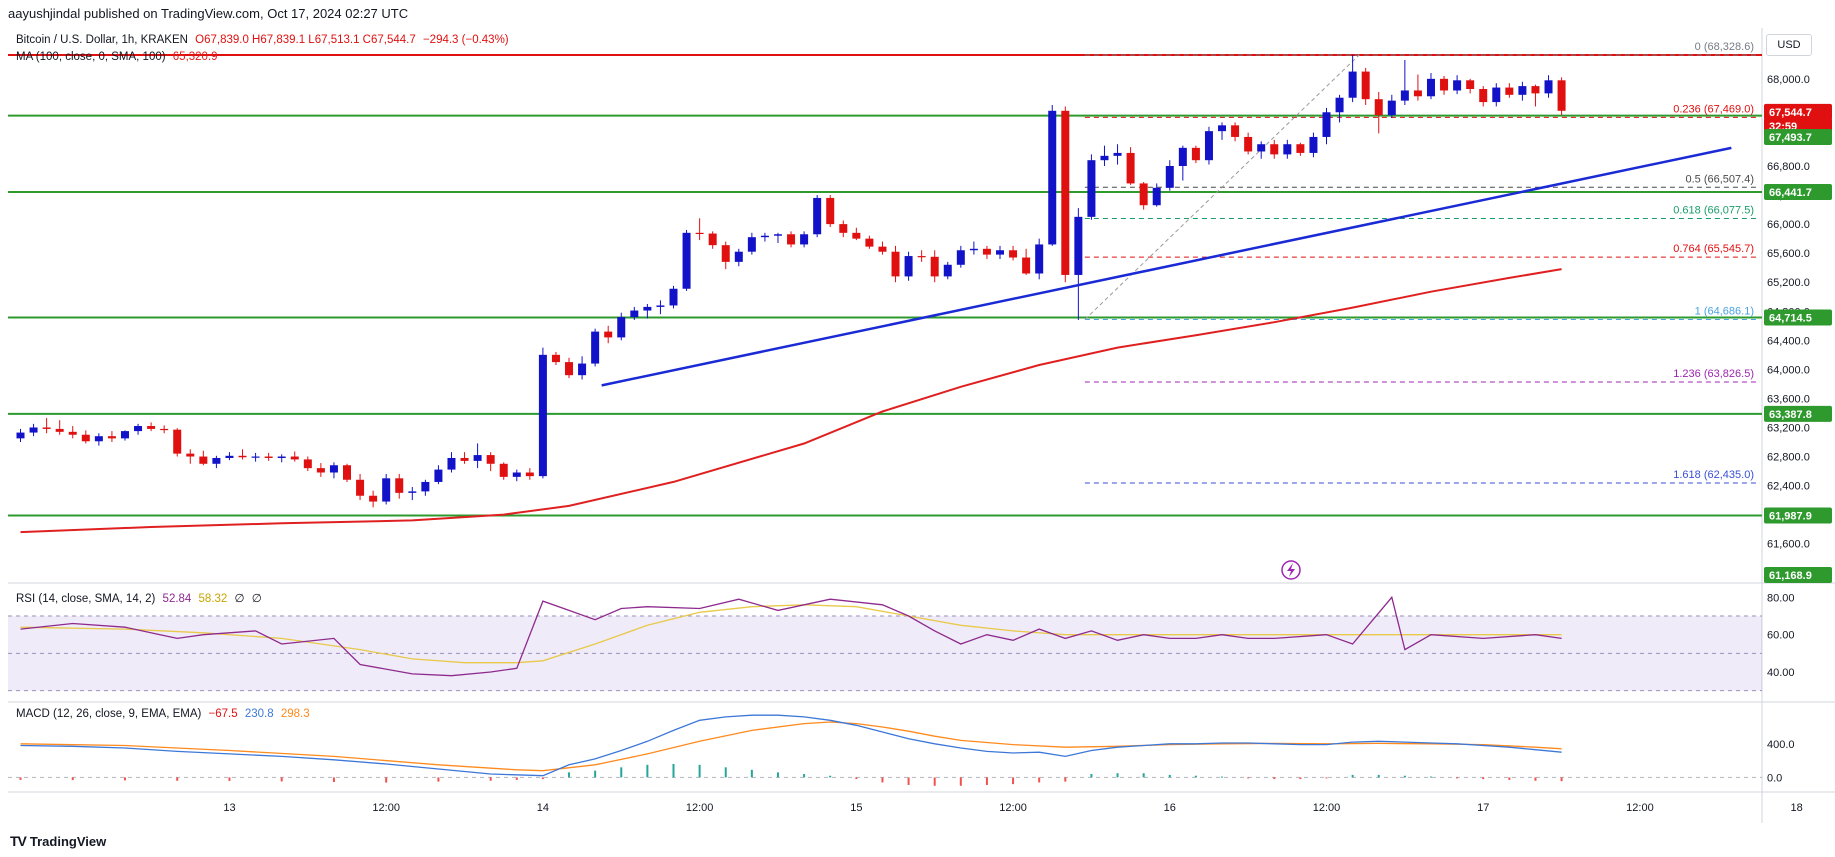 This screenshot has height=857, width=1835. I want to click on price-tick-label: 66,800.0, so click(1788, 167).